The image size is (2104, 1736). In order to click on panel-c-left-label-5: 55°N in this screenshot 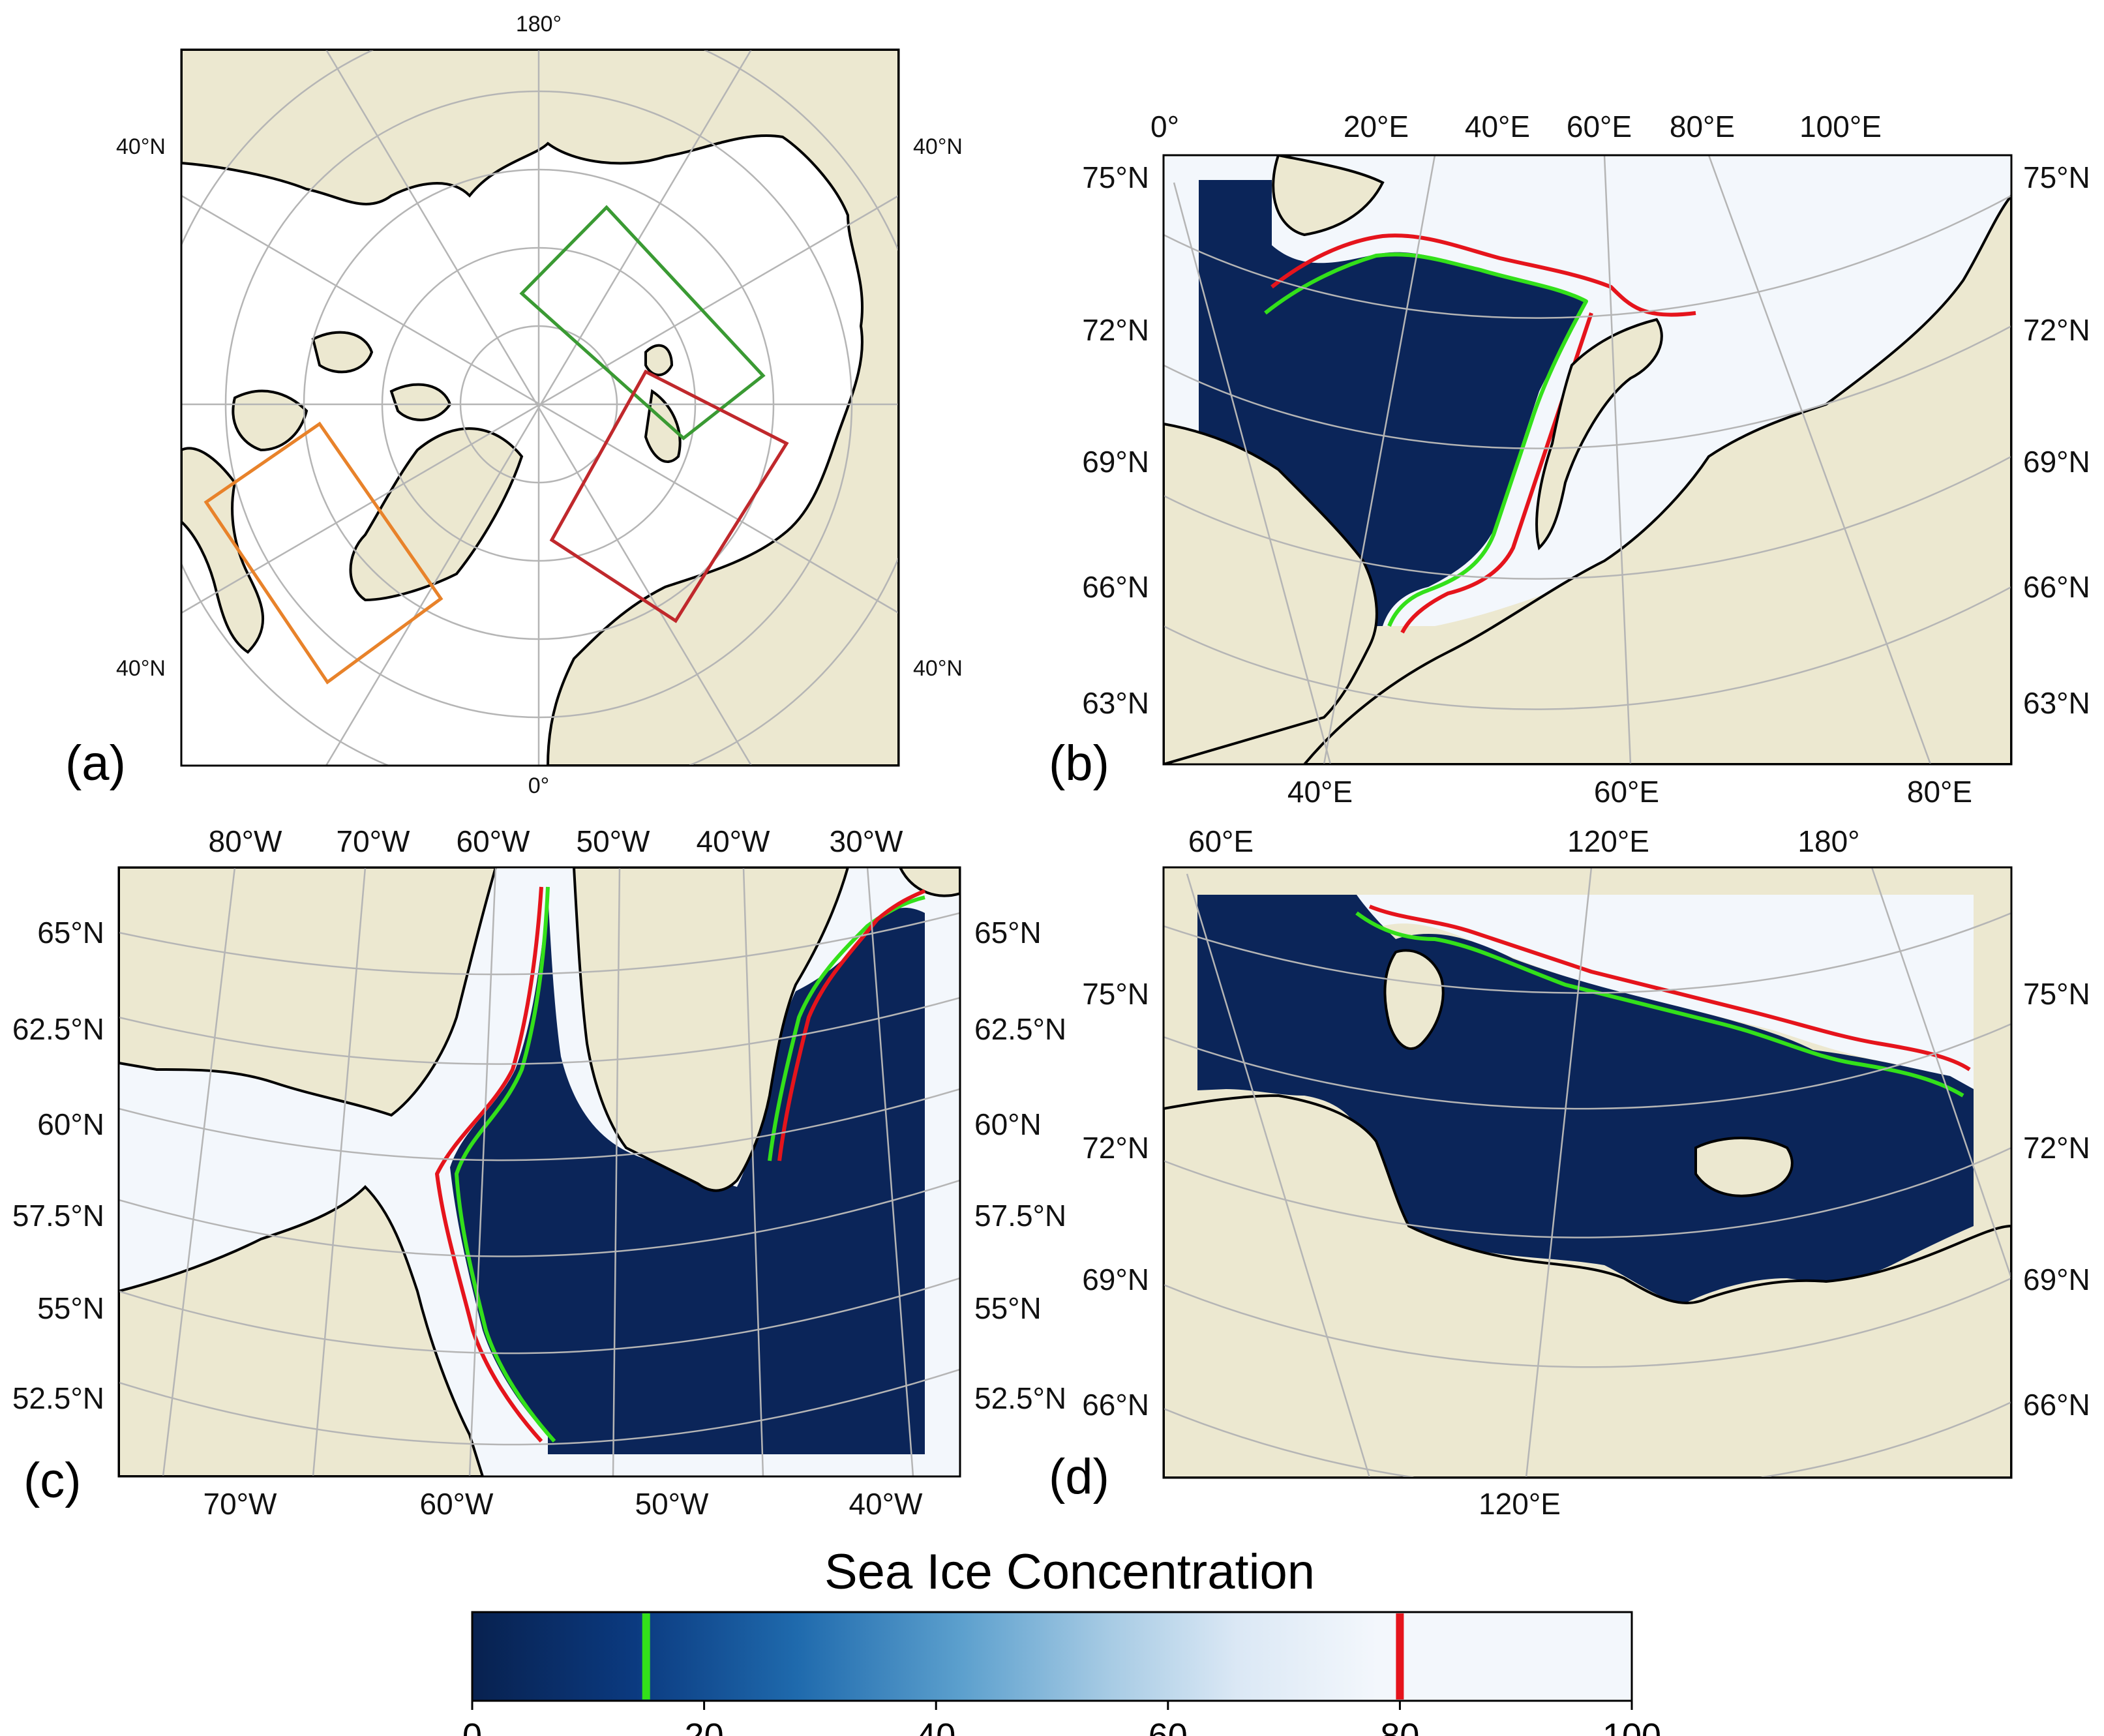, I will do `click(70, 1308)`.